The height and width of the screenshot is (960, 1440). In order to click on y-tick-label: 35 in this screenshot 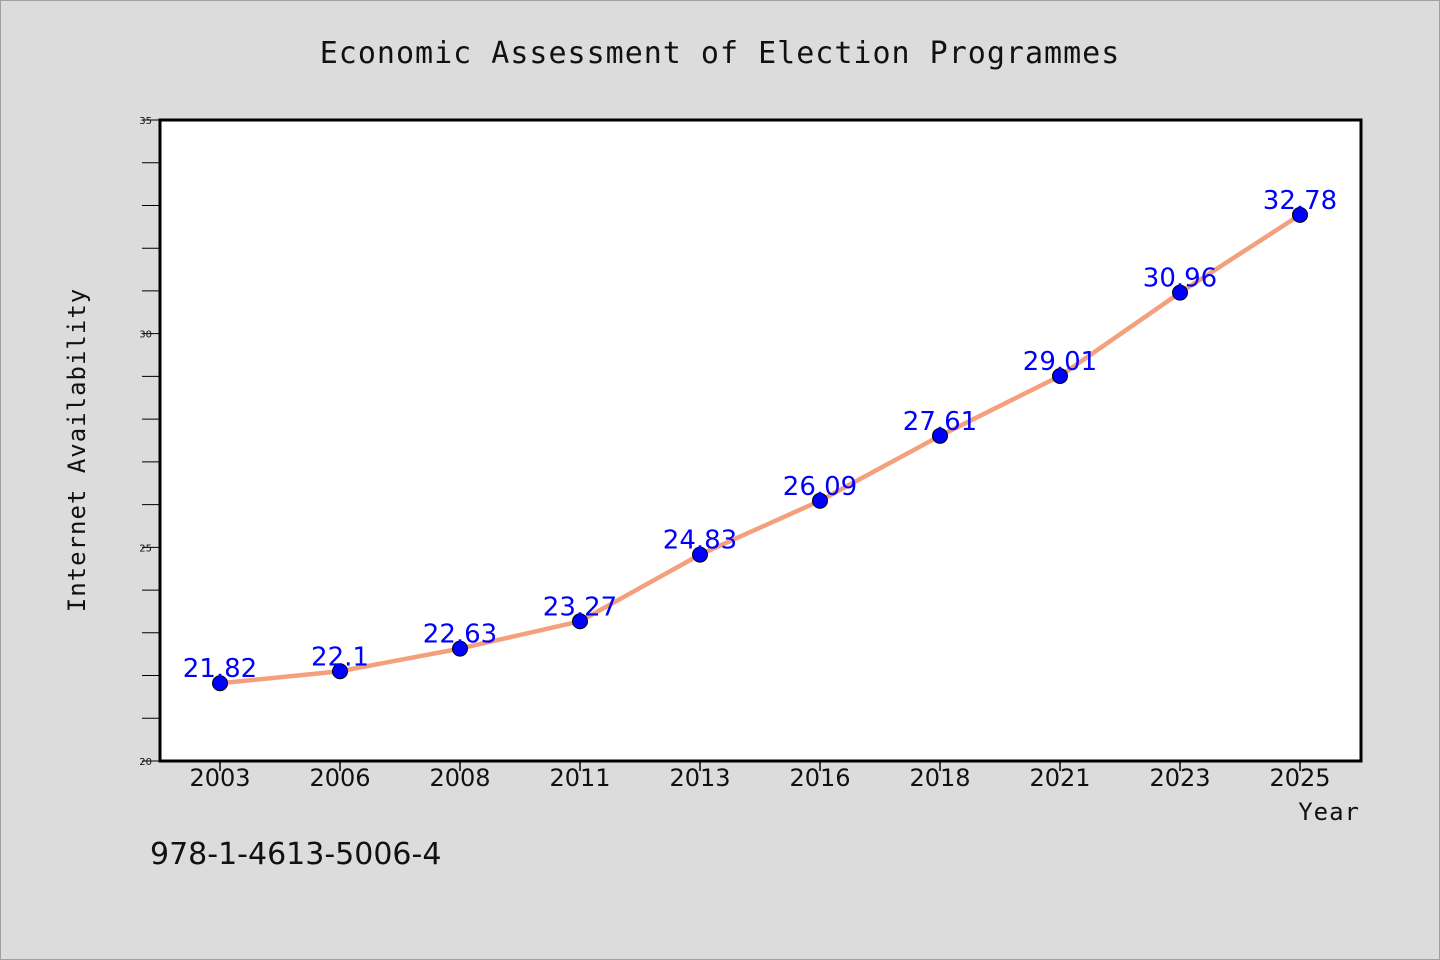, I will do `click(145, 121)`.